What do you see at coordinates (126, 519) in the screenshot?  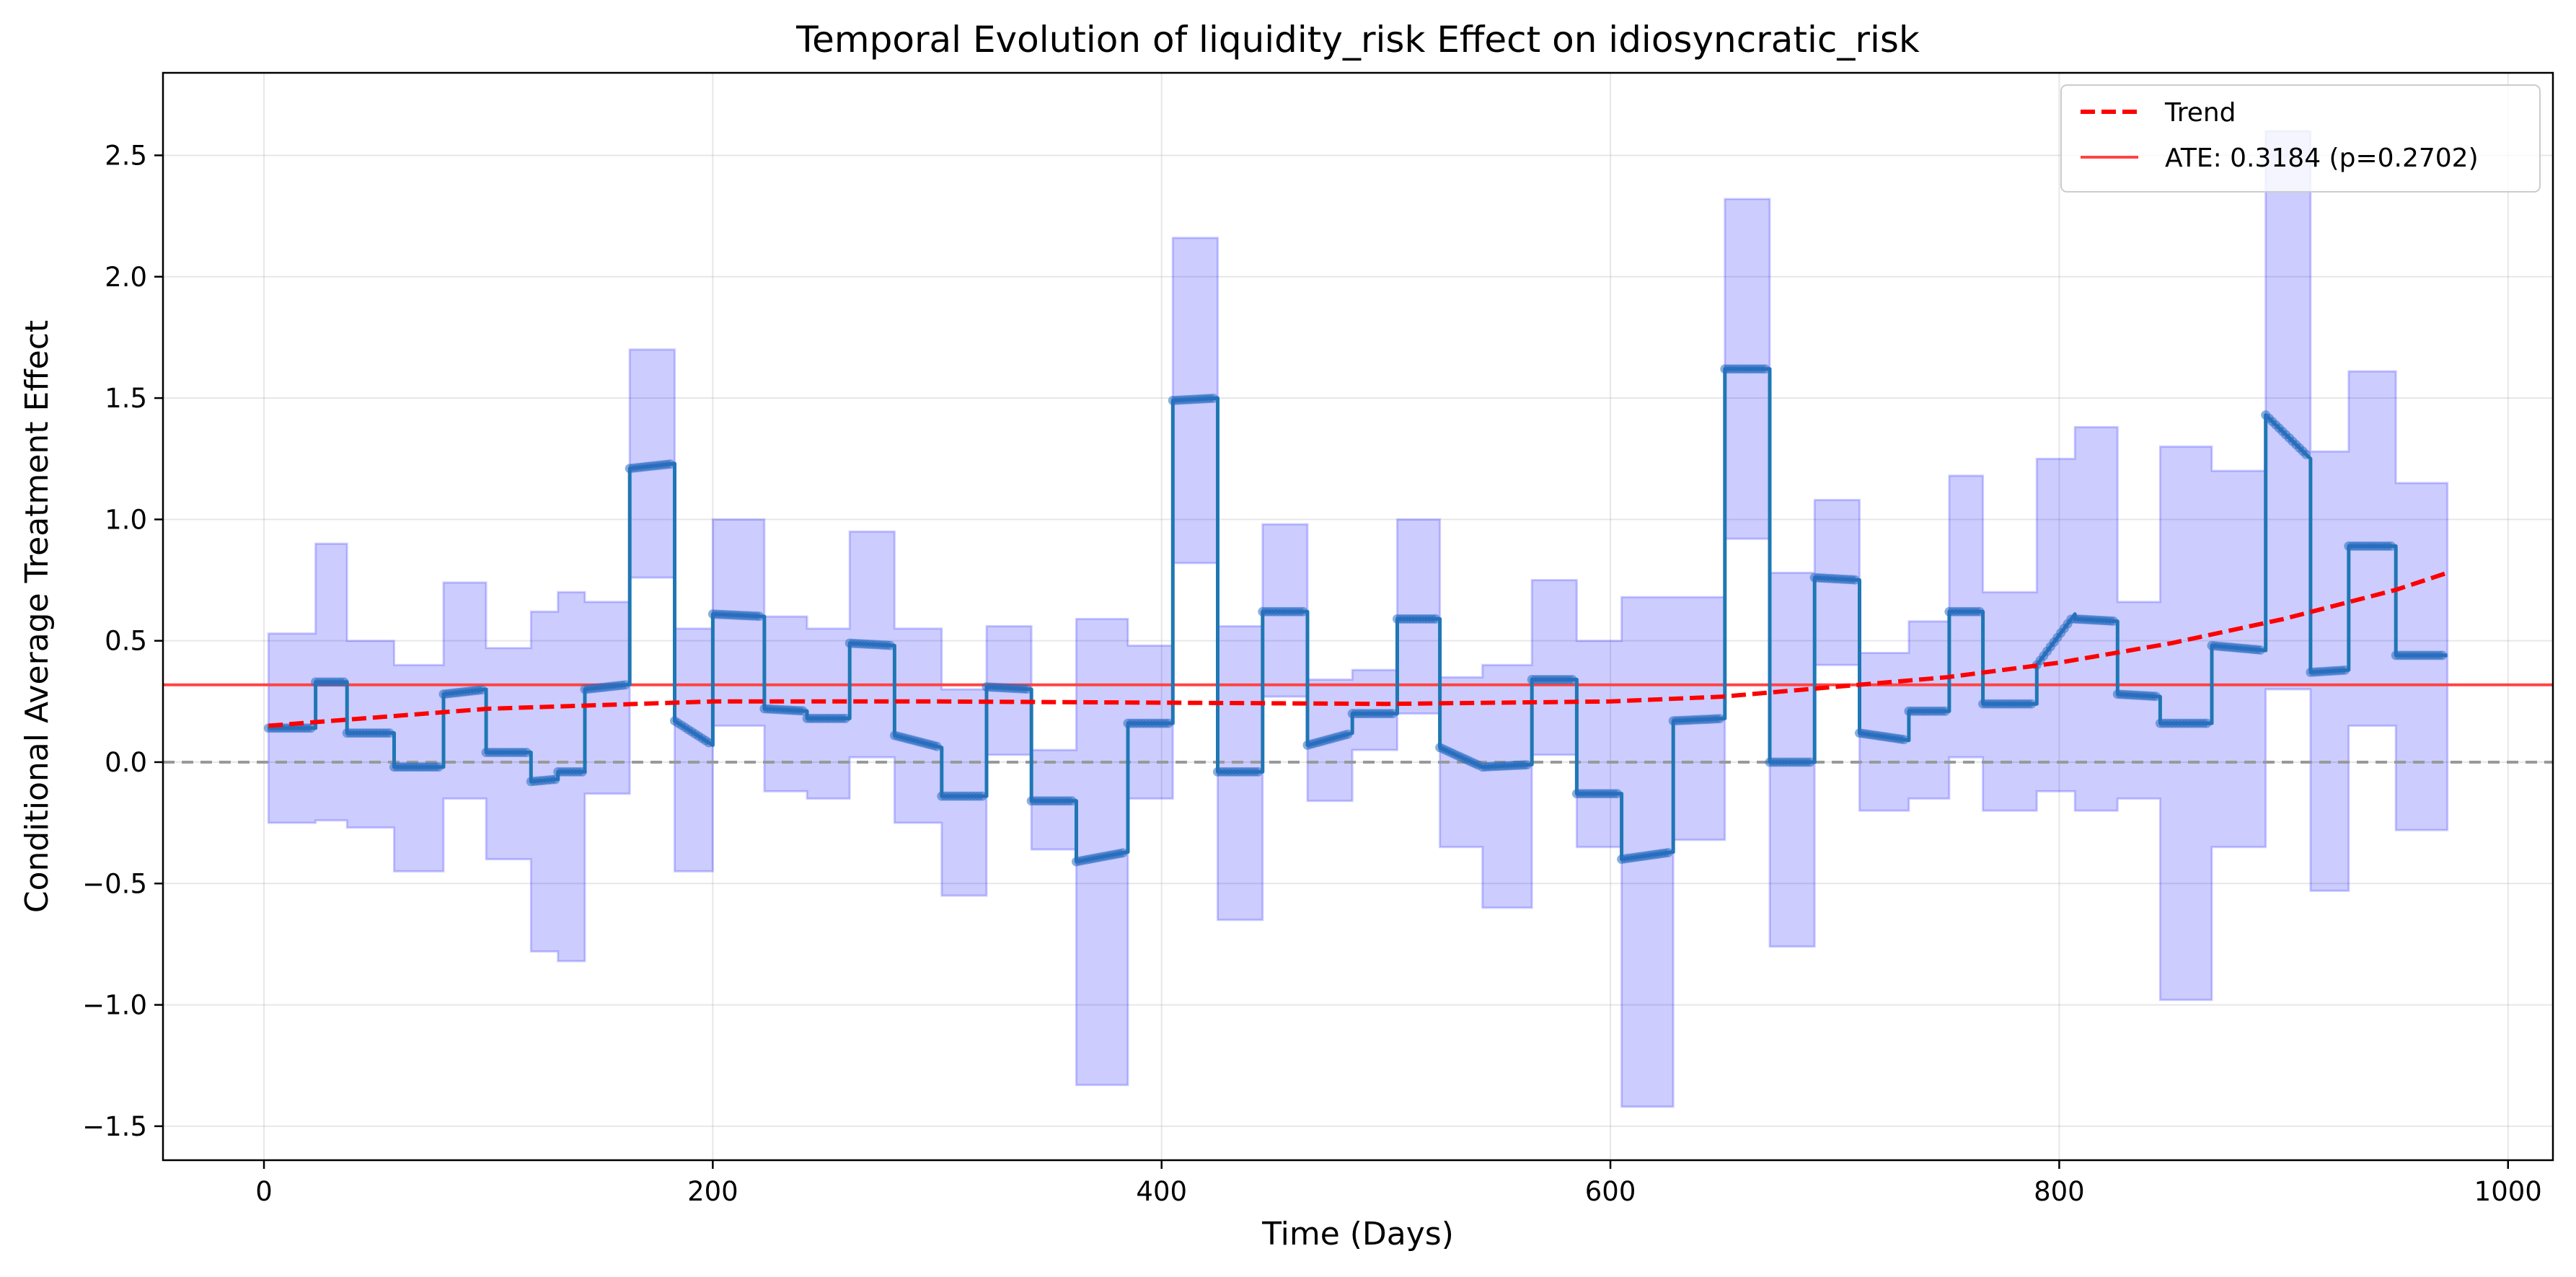 I see `y-tick-label-5: 1.0` at bounding box center [126, 519].